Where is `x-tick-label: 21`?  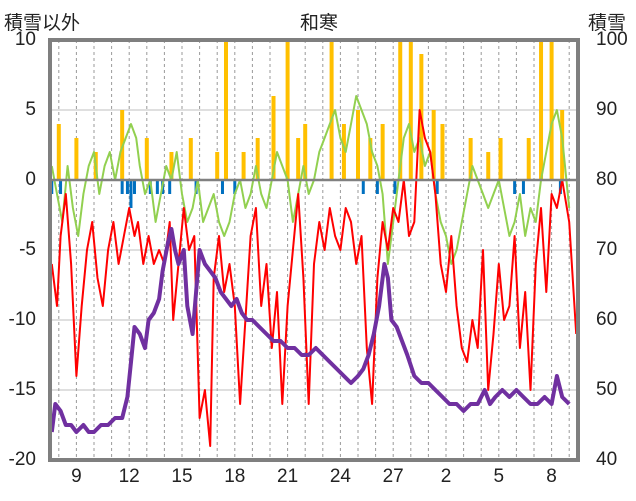 x-tick-label: 21 is located at coordinates (288, 476).